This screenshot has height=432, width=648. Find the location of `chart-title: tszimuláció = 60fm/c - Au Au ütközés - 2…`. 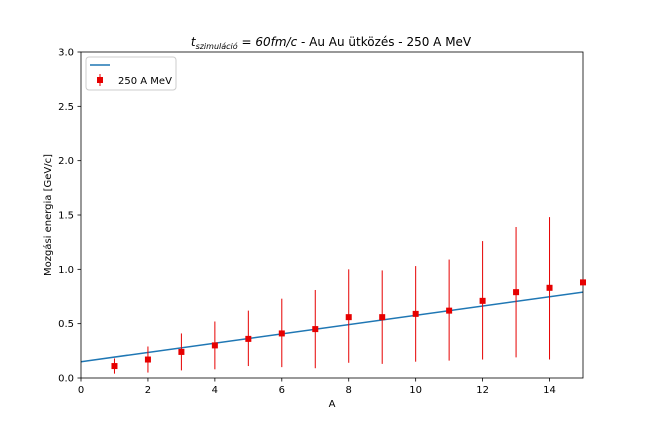

chart-title: tszimuláció = 60fm/c - Au Au ütközés - 2… is located at coordinates (331, 43).